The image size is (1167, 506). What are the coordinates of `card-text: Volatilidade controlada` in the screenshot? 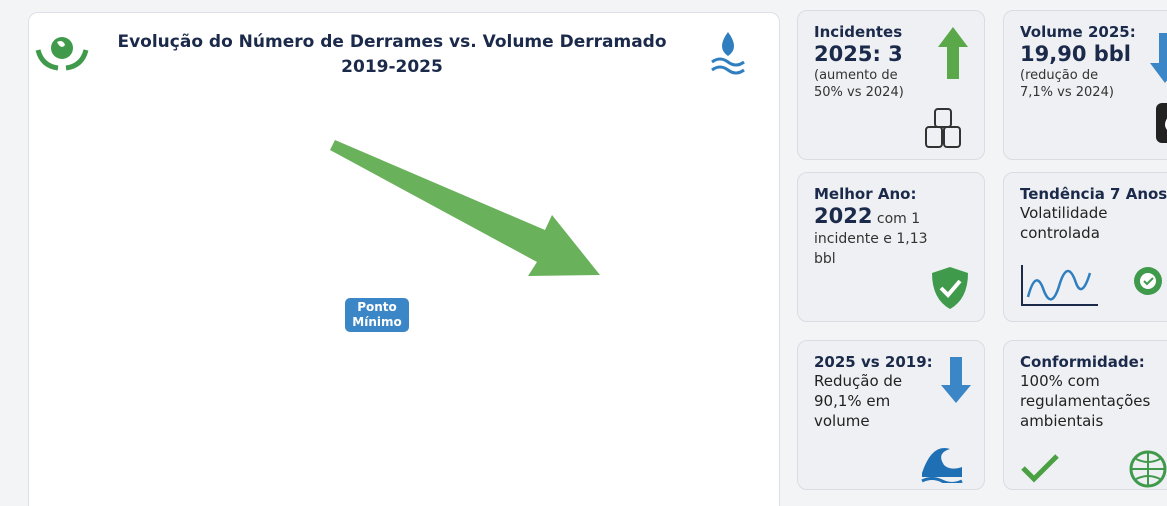 It's located at (1064, 223).